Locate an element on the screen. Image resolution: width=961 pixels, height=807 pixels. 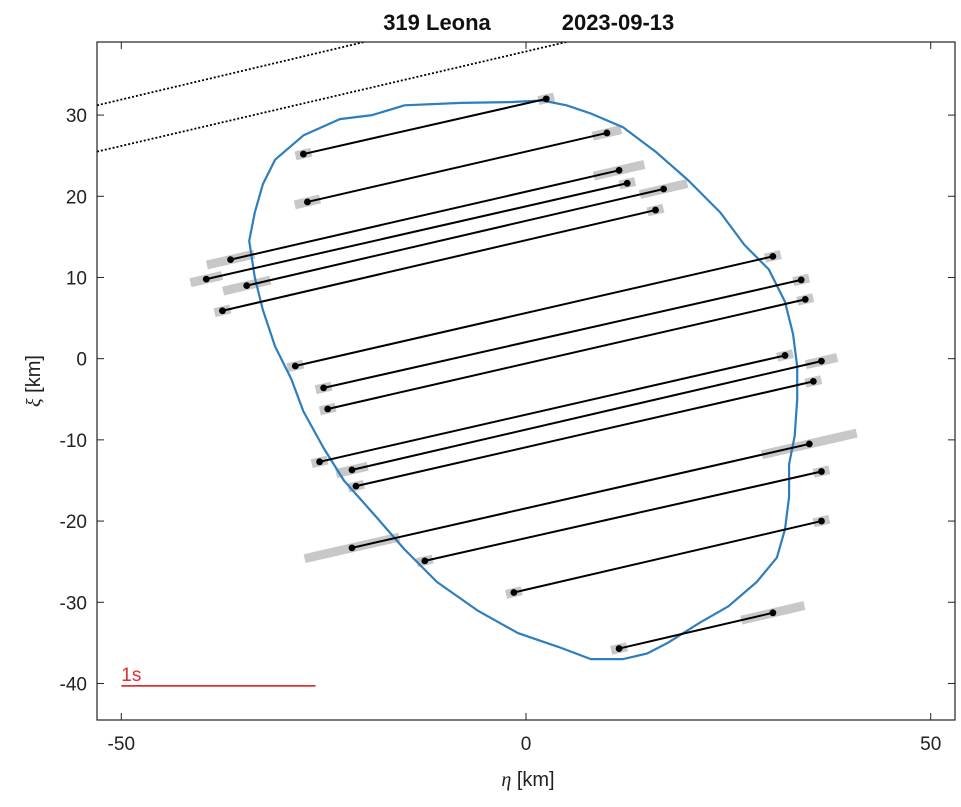
chord-8-ingress-point is located at coordinates (324, 388).